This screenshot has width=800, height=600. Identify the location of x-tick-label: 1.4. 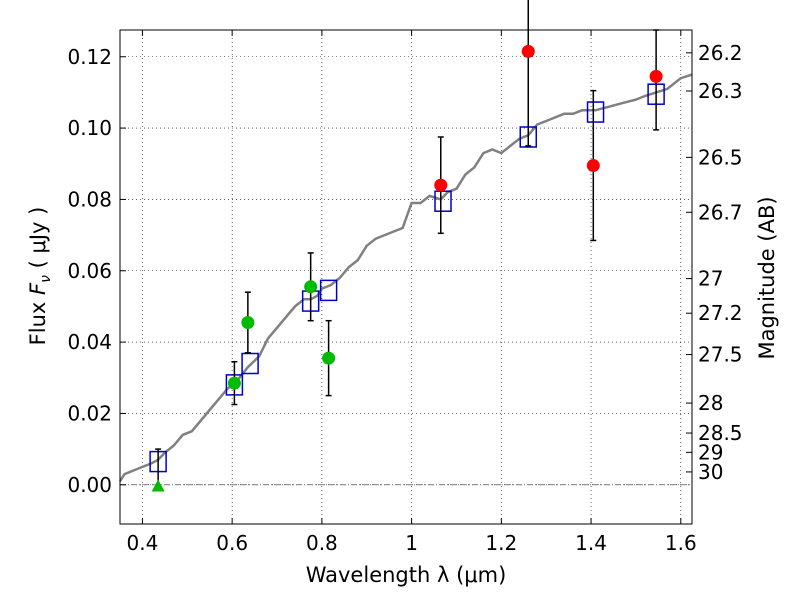
(591, 543).